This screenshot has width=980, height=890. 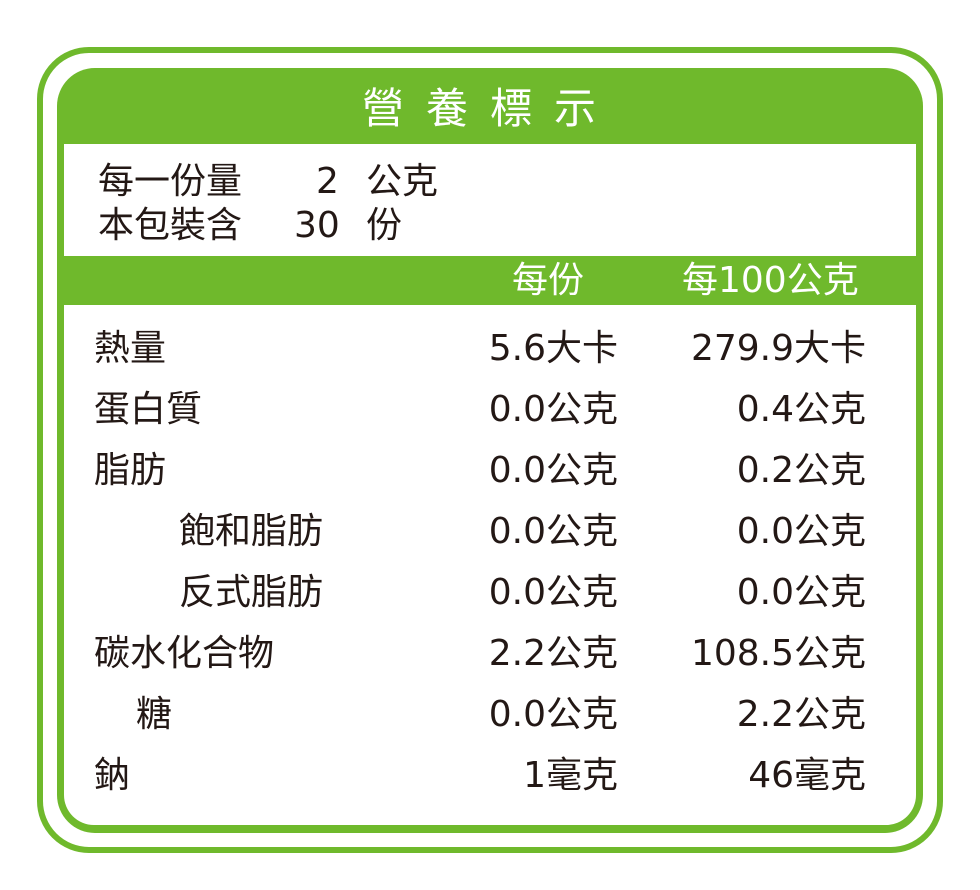 I want to click on servings-count-unit: 份, so click(x=384, y=225).